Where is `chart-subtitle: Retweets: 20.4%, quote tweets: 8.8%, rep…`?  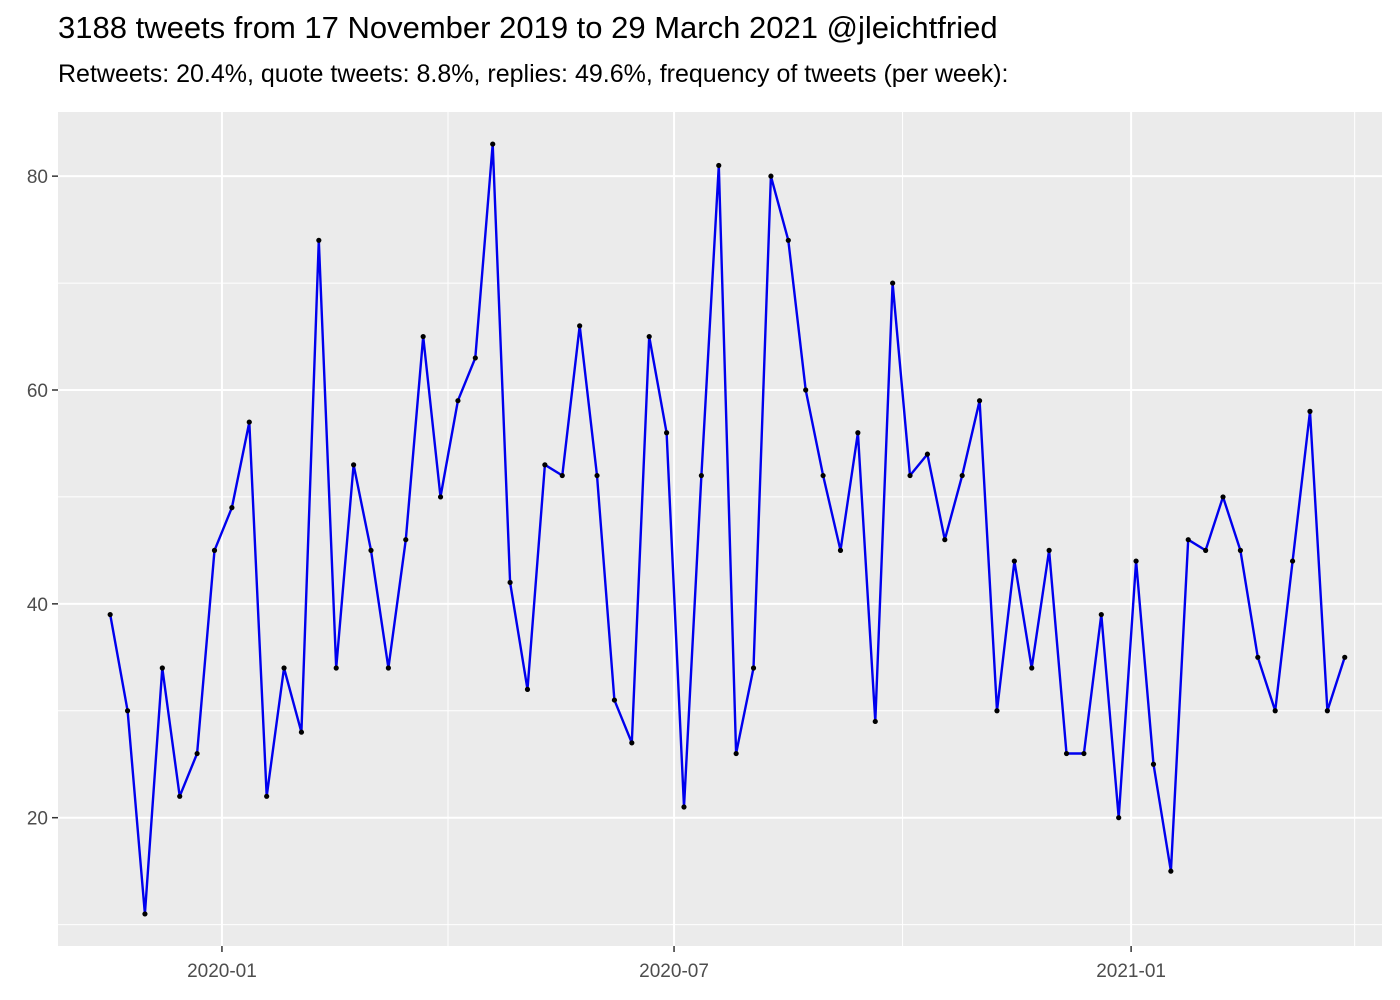 chart-subtitle: Retweets: 20.4%, quote tweets: 8.8%, rep… is located at coordinates (533, 74).